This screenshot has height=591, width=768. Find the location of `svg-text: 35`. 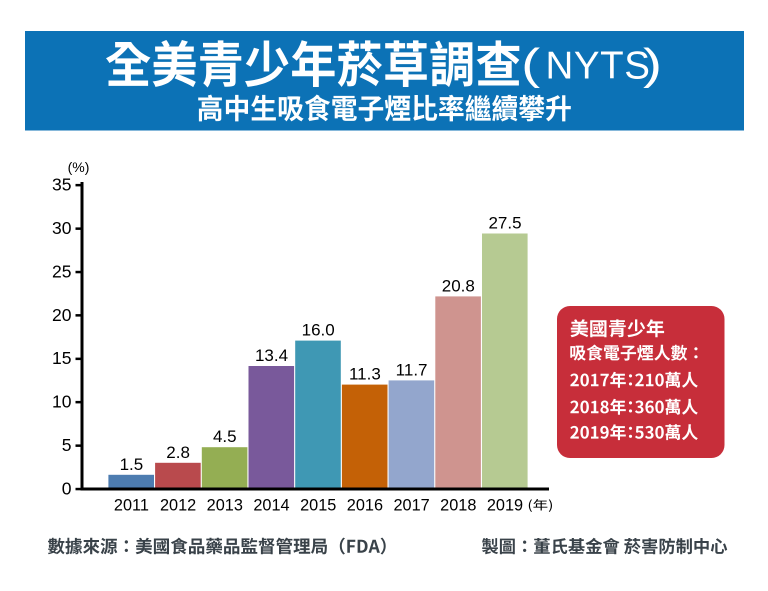

svg-text: 35 is located at coordinates (61, 185).